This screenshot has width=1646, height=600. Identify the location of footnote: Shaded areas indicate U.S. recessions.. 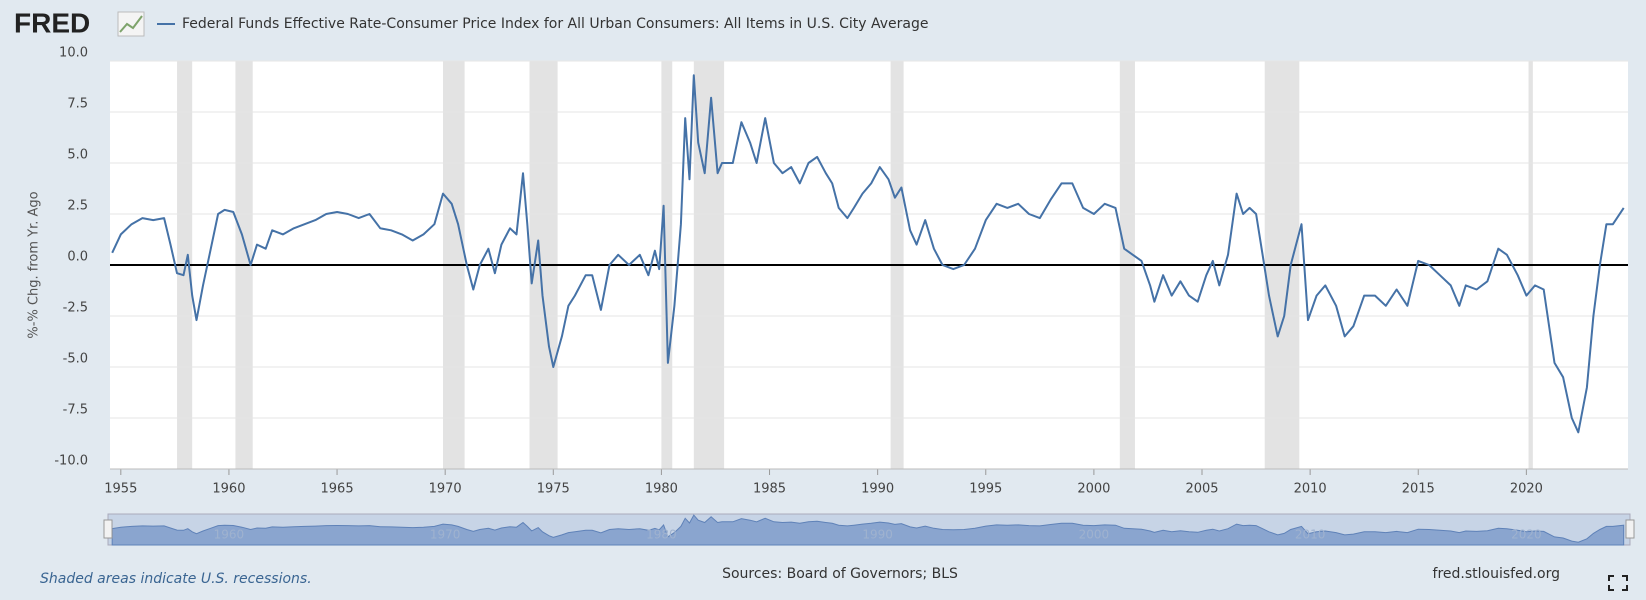
(176, 579).